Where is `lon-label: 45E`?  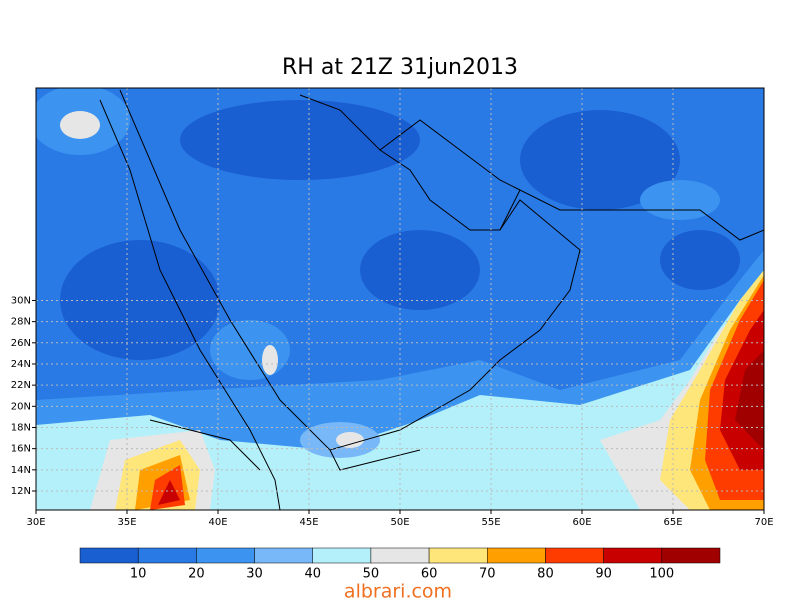
lon-label: 45E is located at coordinates (308, 522).